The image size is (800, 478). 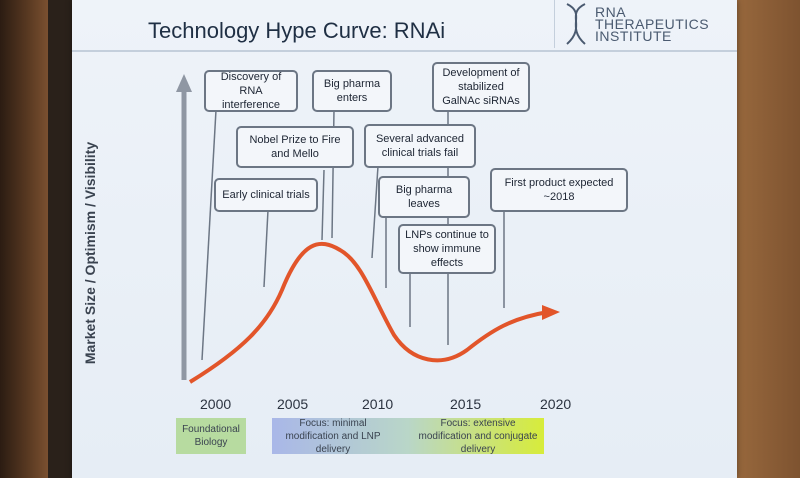 I want to click on event-big-pharma-enters: Big pharma enters, so click(x=352, y=91).